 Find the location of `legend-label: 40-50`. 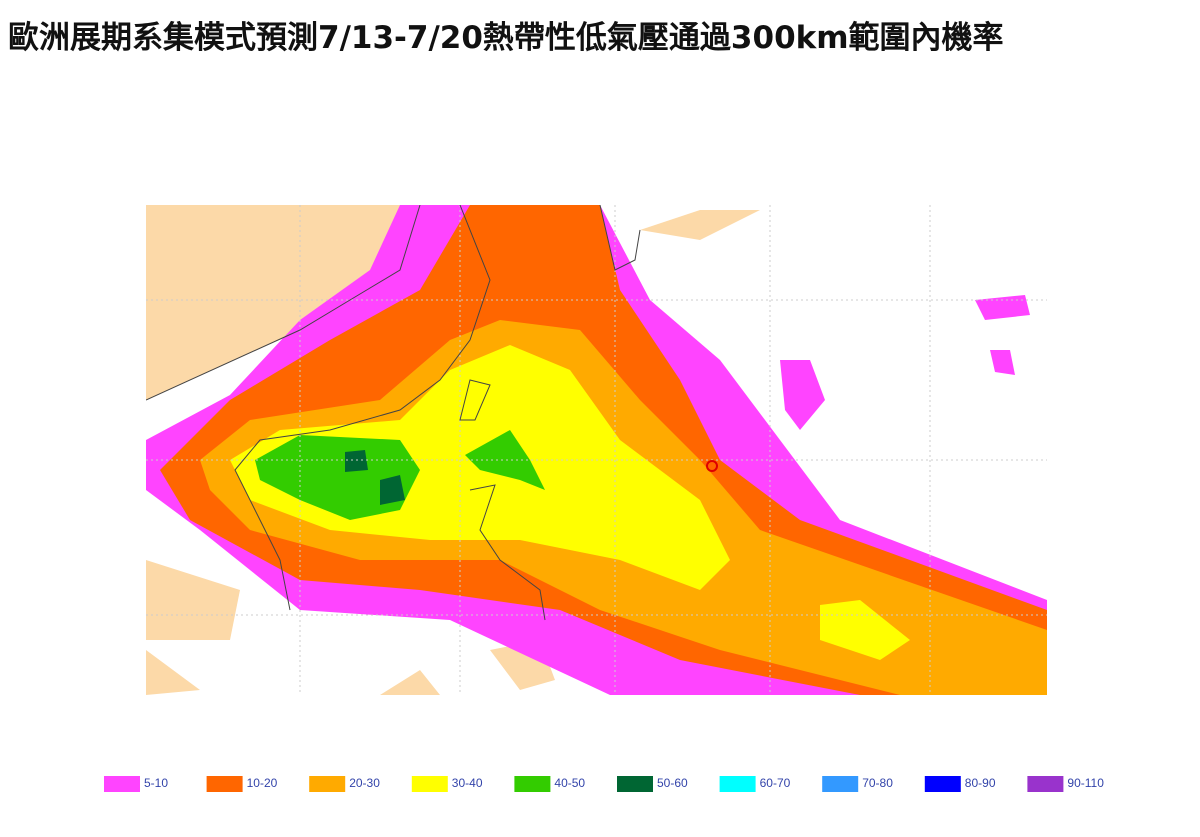

legend-label: 40-50 is located at coordinates (569, 783).